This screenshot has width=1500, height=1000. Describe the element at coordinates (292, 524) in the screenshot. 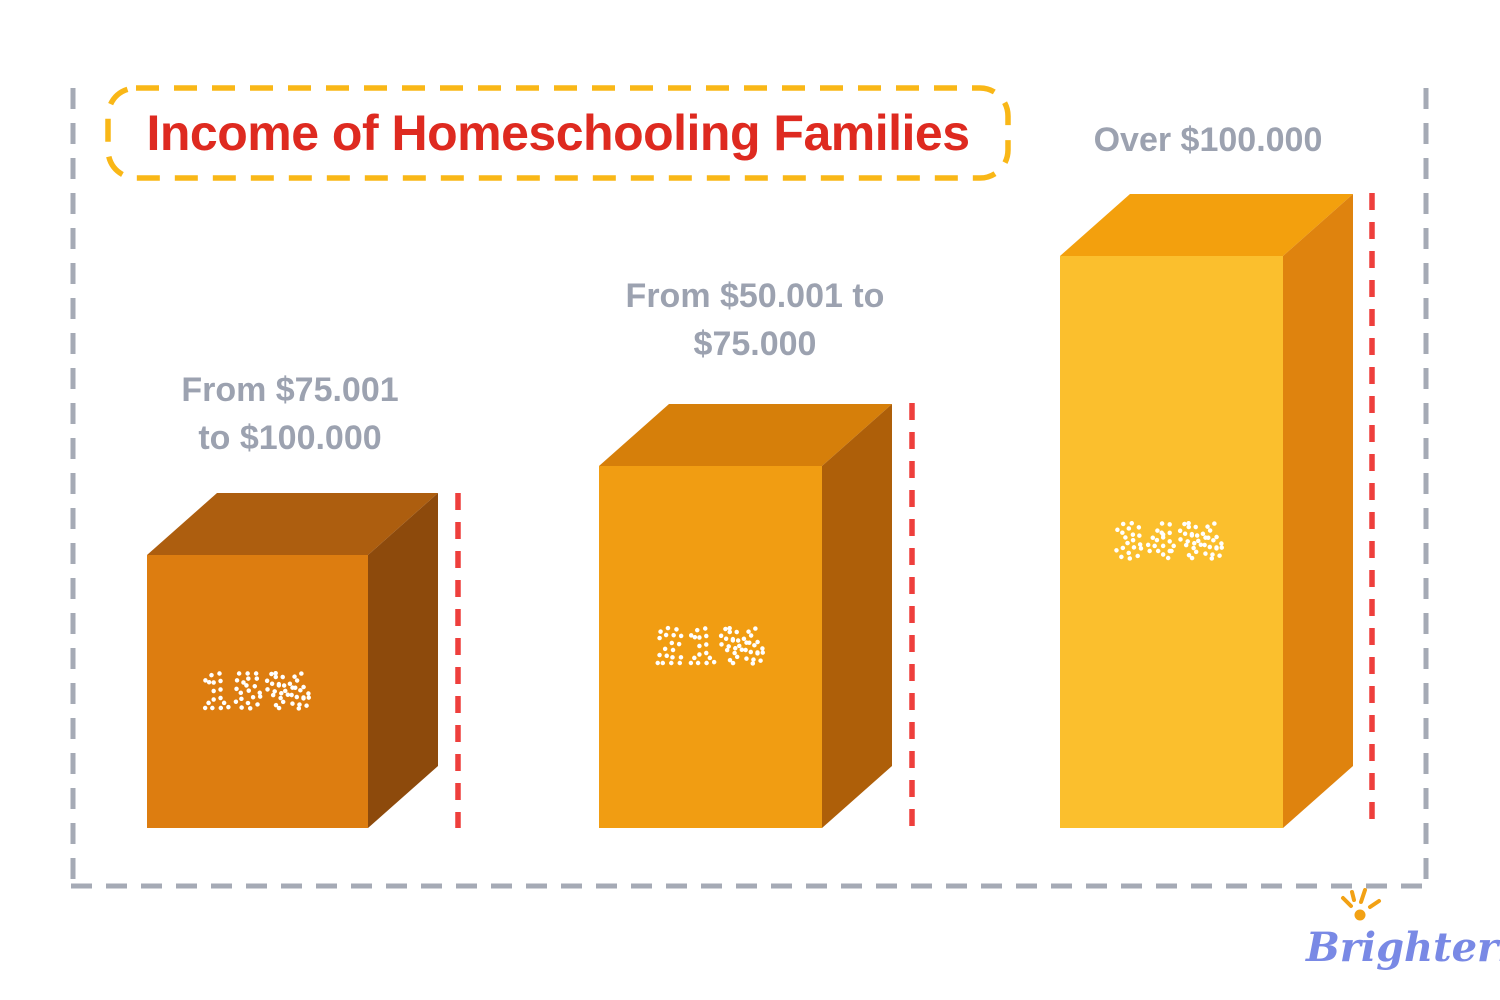

I see `bar-1-top-face` at that location.